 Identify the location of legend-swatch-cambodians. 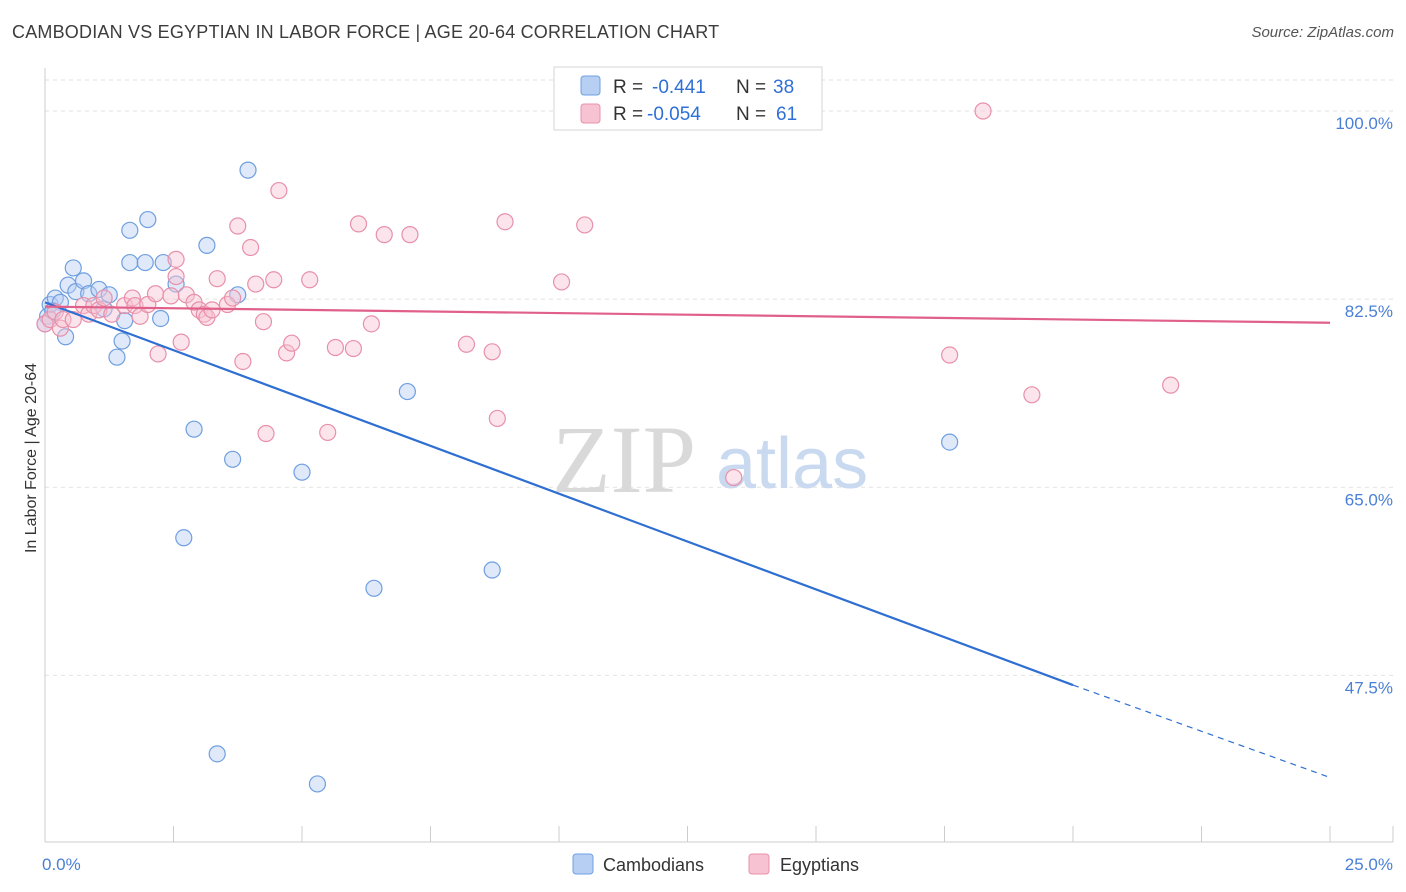
(590, 85).